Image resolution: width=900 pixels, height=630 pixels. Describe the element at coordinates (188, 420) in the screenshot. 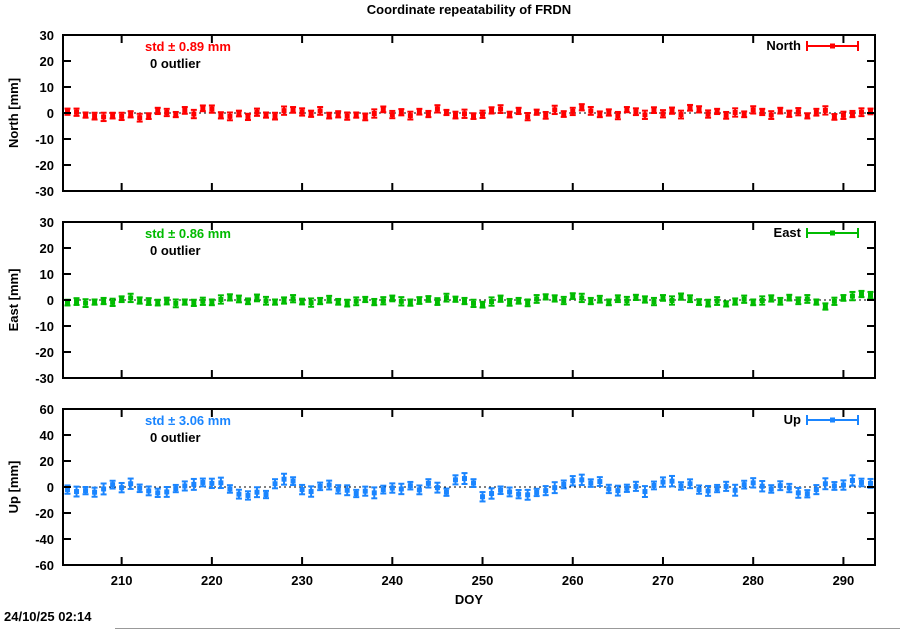

I see `std-label-up: std ± 3.06 mm` at that location.